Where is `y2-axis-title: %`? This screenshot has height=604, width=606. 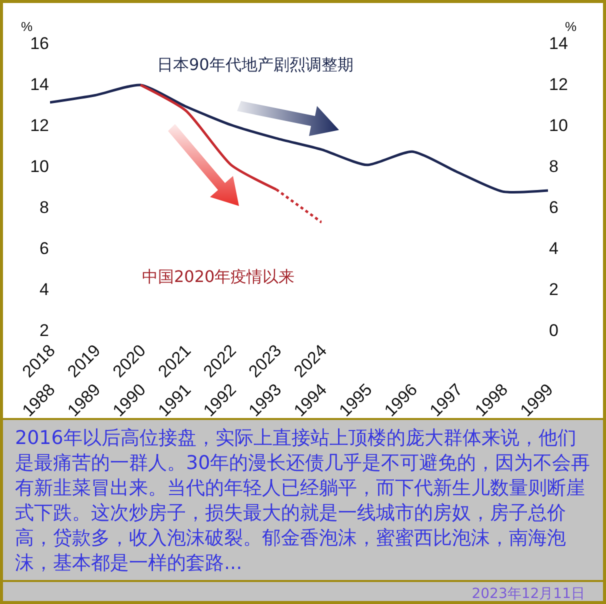 y2-axis-title: % is located at coordinates (571, 26).